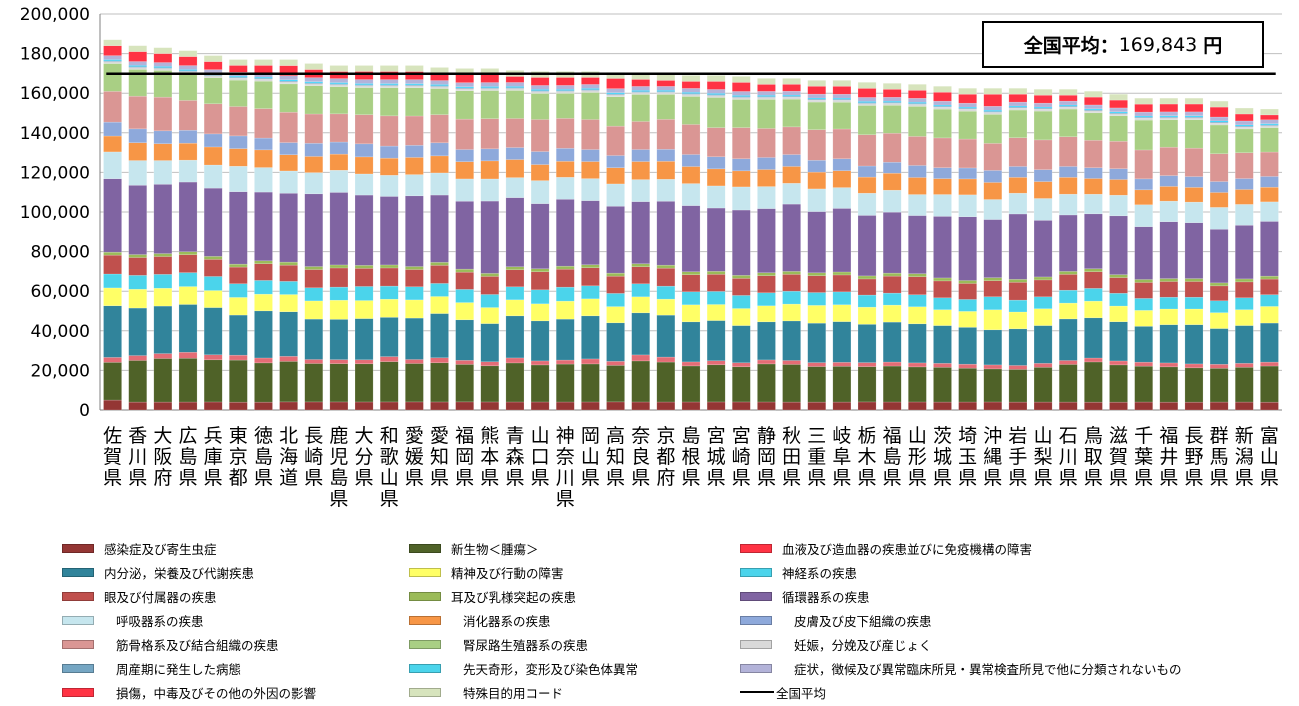 Image resolution: width=1299 pixels, height=706 pixels. Describe the element at coordinates (551, 669) in the screenshot. I see `legend-label: 先天奇形，変形及び染色体異常` at that location.